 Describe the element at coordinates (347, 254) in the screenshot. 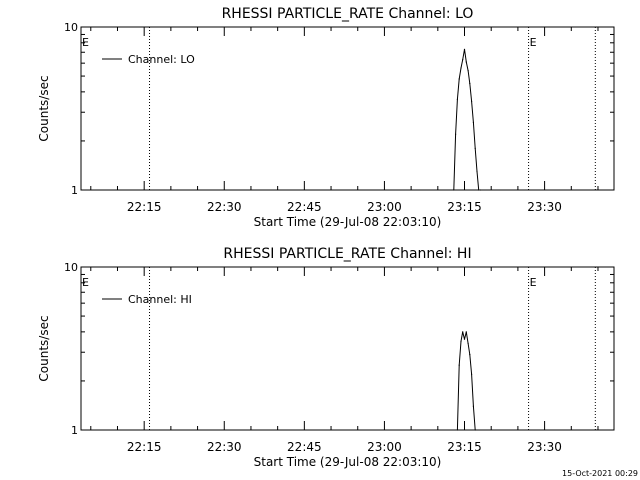

I see `chart-title: RHESSI PARTICLE_RATE Channel: HI` at that location.